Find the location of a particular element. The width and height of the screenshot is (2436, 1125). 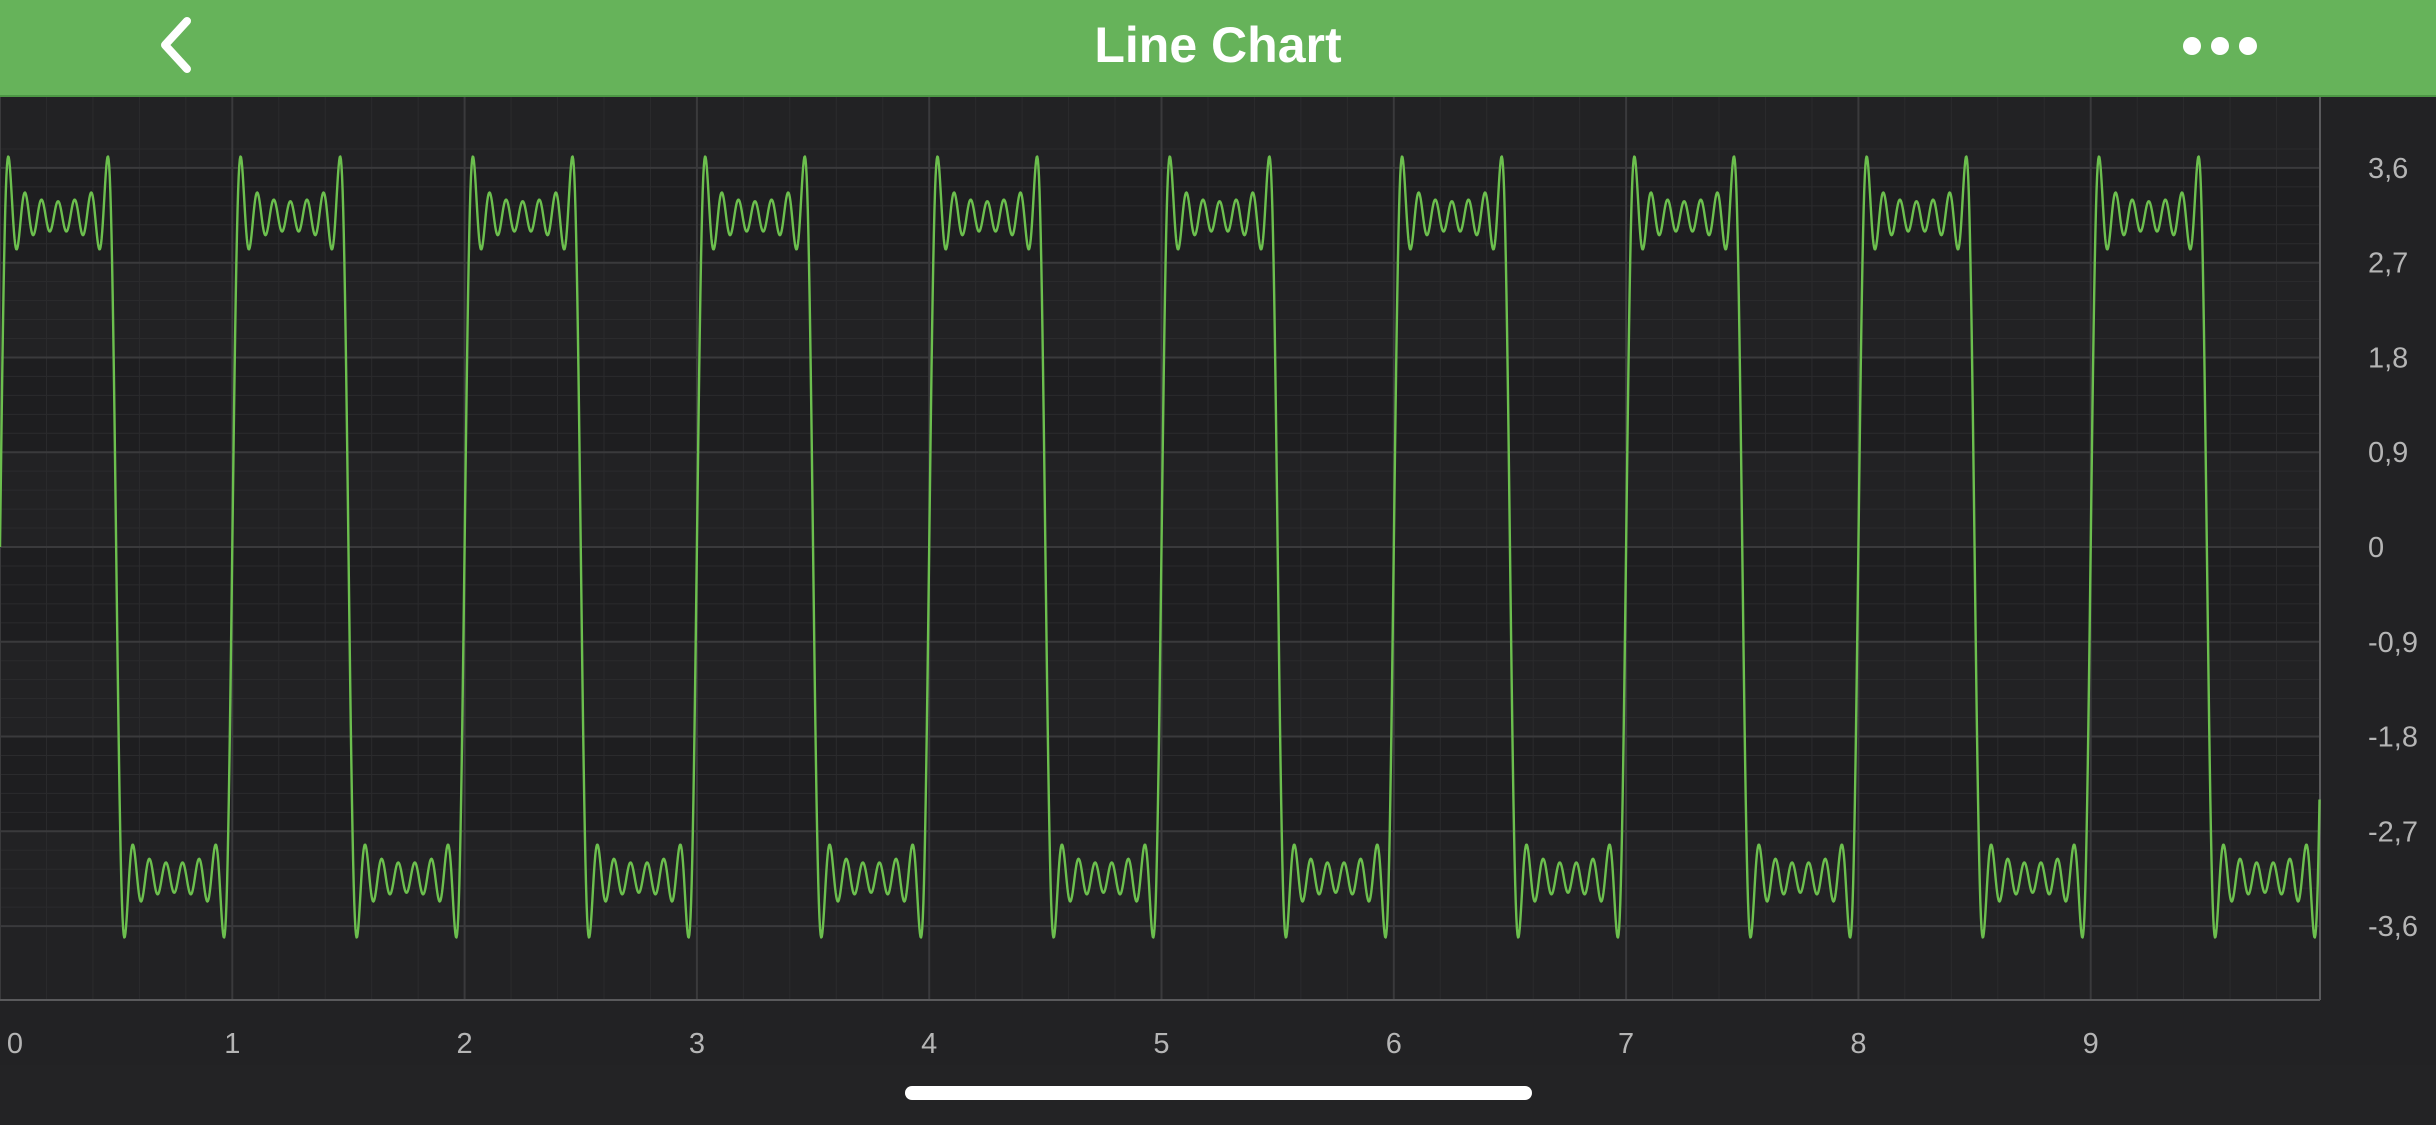

more-button is located at coordinates (2220, 46).